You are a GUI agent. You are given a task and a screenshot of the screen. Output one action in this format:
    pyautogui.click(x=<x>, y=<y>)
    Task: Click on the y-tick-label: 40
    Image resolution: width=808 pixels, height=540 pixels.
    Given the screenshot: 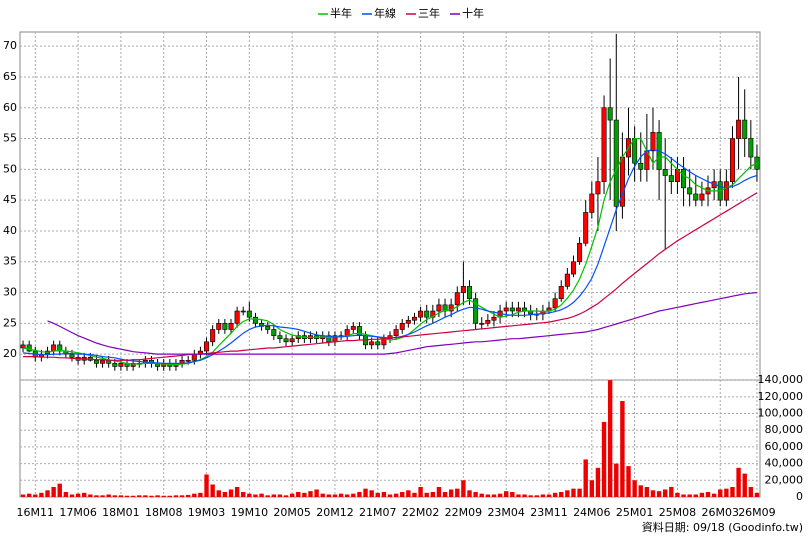 What is the action you would take?
    pyautogui.click(x=10, y=230)
    